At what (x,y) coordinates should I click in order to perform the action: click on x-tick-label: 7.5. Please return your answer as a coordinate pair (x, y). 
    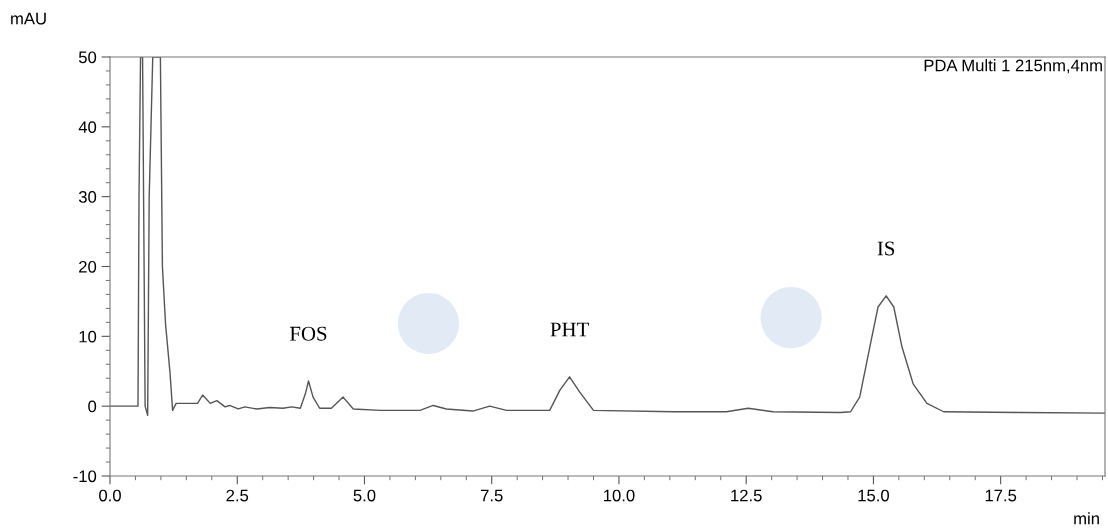
    Looking at the image, I should click on (491, 495).